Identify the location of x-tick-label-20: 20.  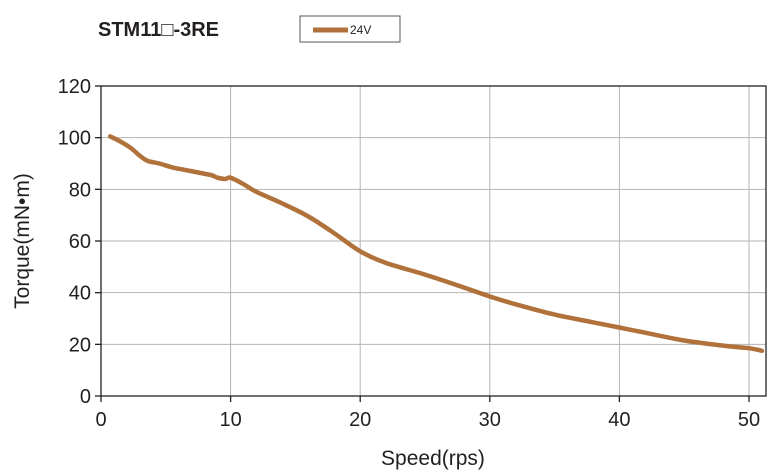
(360, 420).